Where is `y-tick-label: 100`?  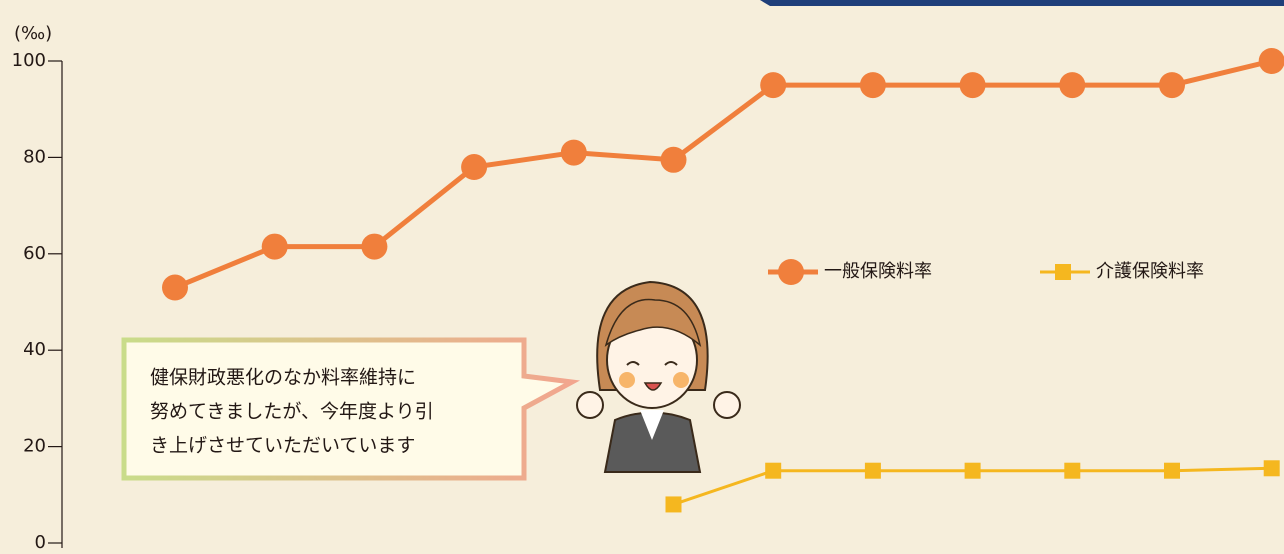
y-tick-label: 100 is located at coordinates (29, 60).